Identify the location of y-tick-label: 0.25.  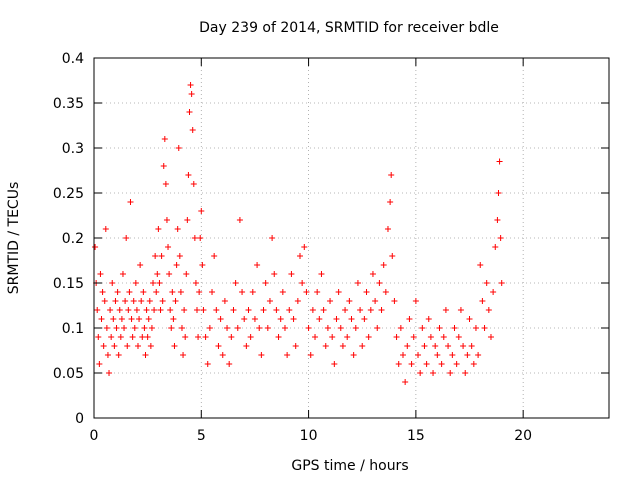
(68, 194).